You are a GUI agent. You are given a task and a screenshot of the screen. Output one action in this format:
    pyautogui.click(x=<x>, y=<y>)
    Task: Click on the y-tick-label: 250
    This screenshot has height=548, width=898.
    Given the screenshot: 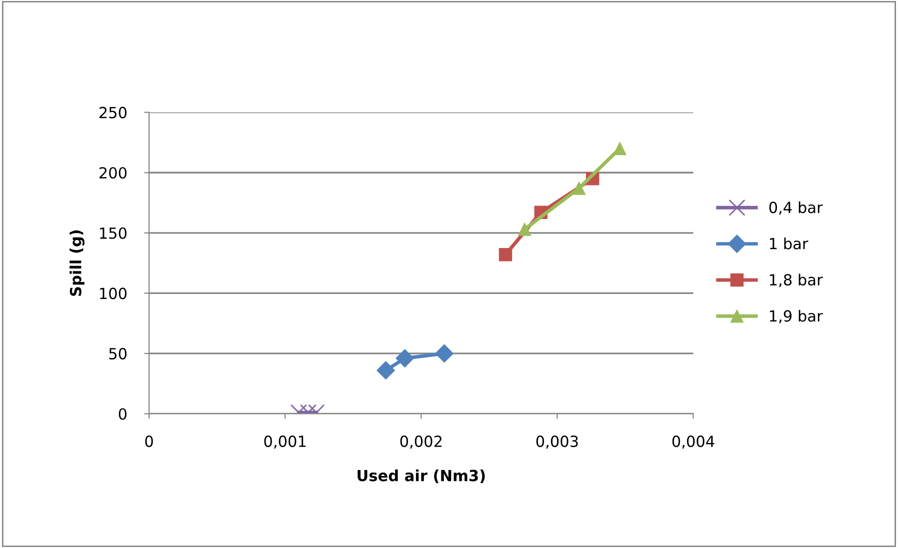 What is the action you would take?
    pyautogui.click(x=113, y=112)
    